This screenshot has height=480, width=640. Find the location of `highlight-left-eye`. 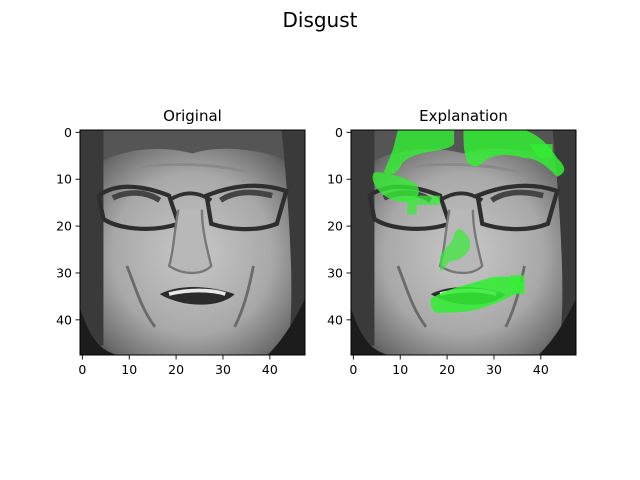

highlight-left-eye is located at coordinates (395, 187).